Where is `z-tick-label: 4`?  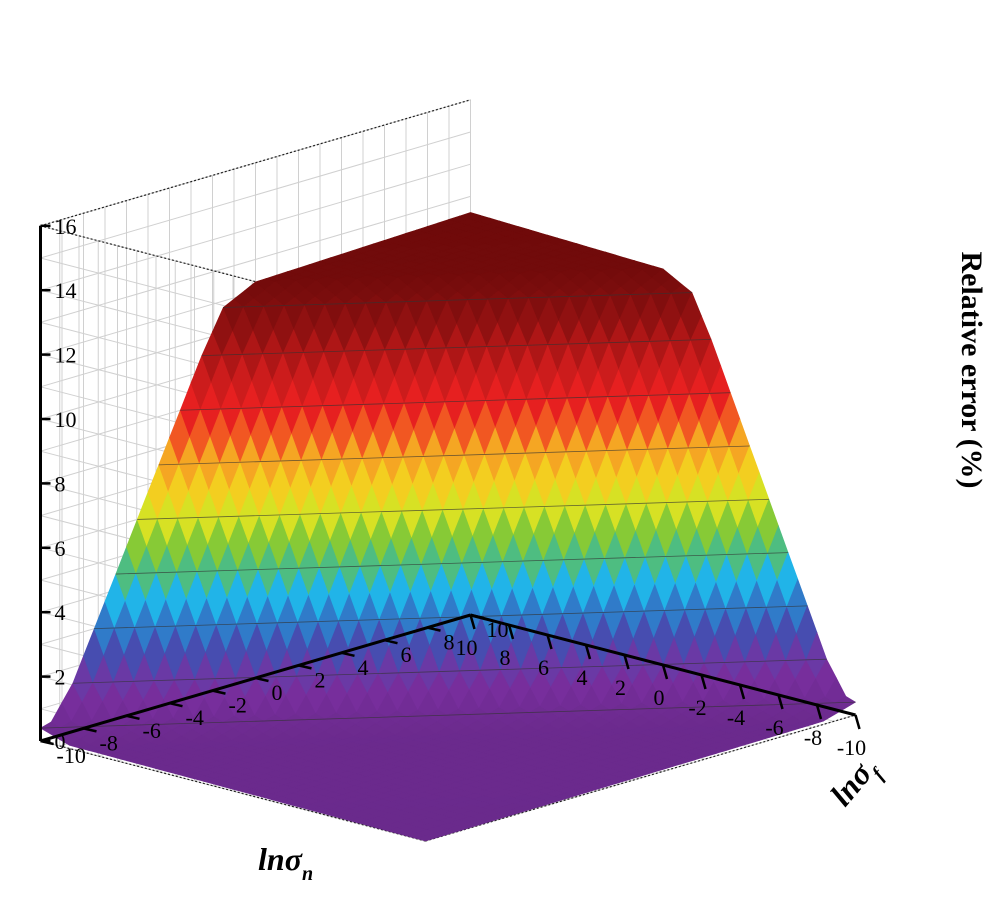 z-tick-label: 4 is located at coordinates (60, 612).